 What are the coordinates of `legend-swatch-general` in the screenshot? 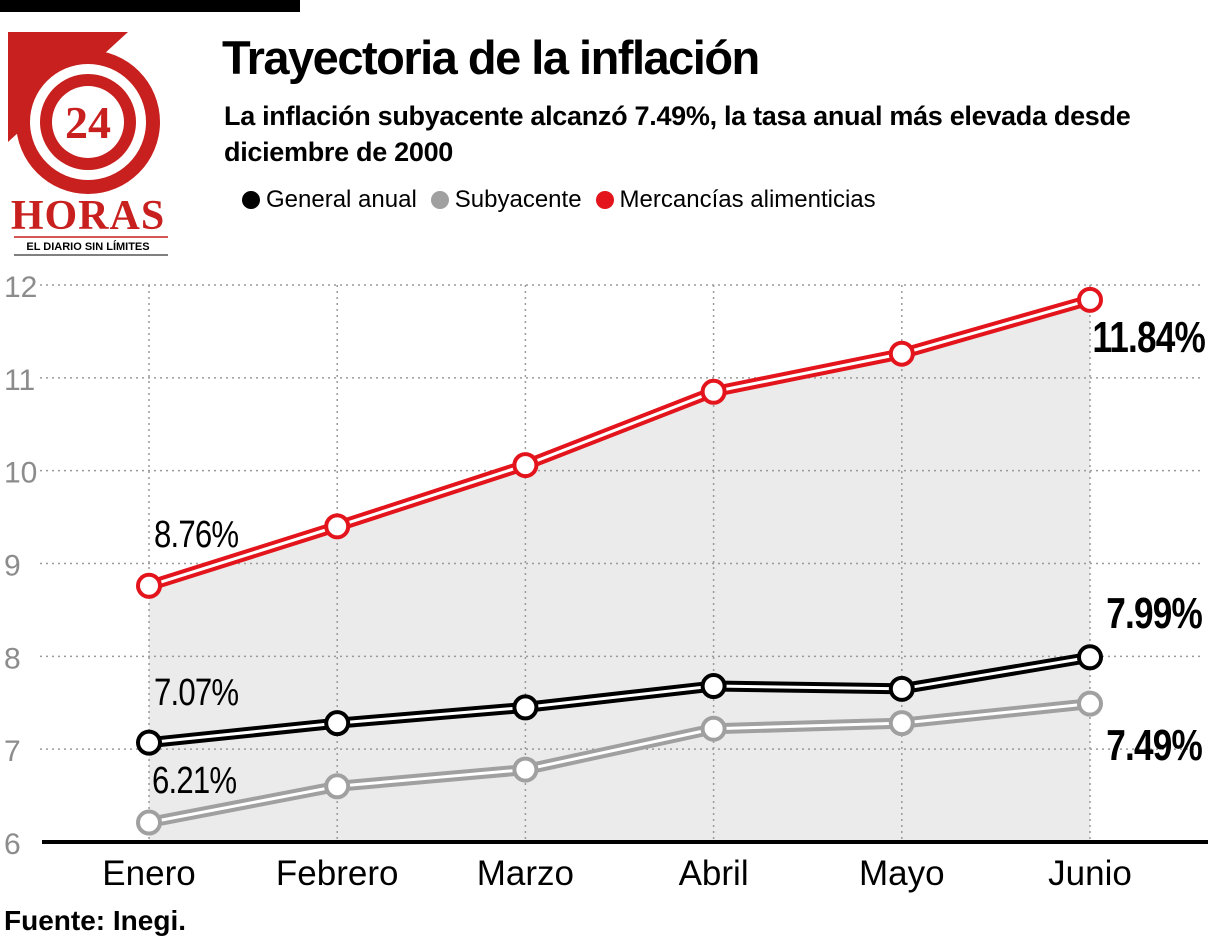 It's located at (251, 200).